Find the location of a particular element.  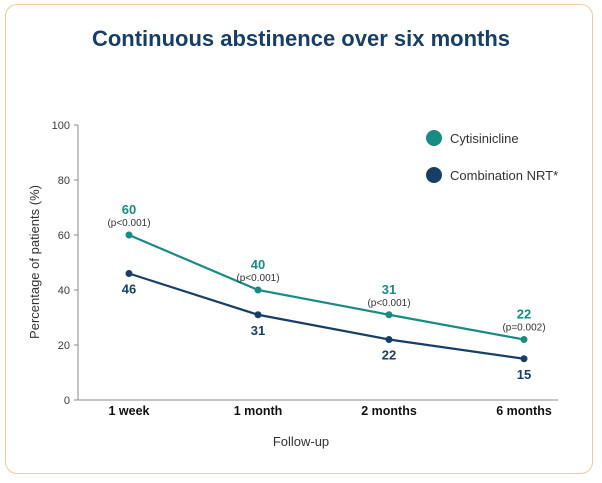

legend-label-cytisinicline: Cytisinicline is located at coordinates (484, 138).